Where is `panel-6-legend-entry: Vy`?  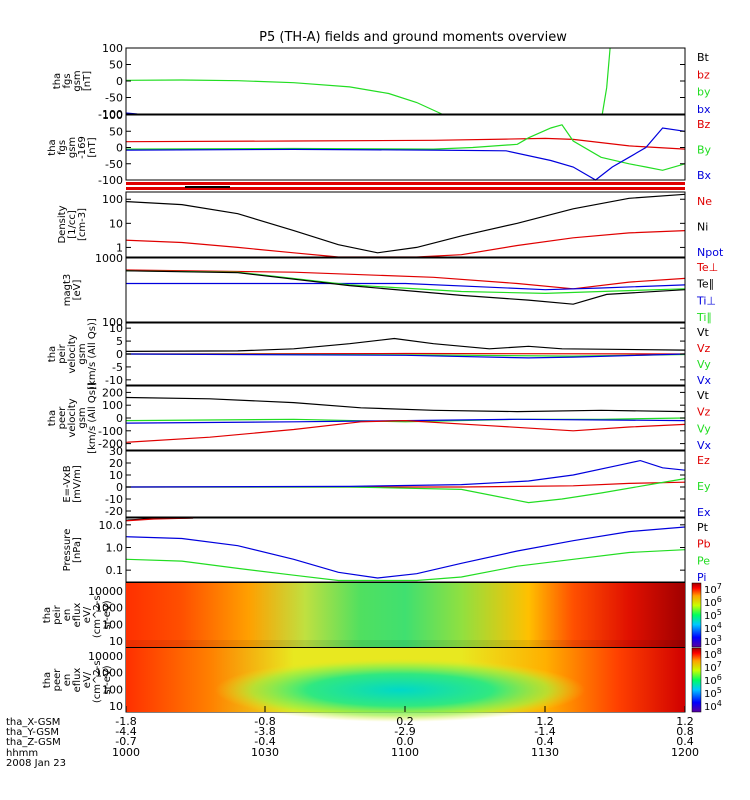 panel-6-legend-entry: Vy is located at coordinates (704, 428).